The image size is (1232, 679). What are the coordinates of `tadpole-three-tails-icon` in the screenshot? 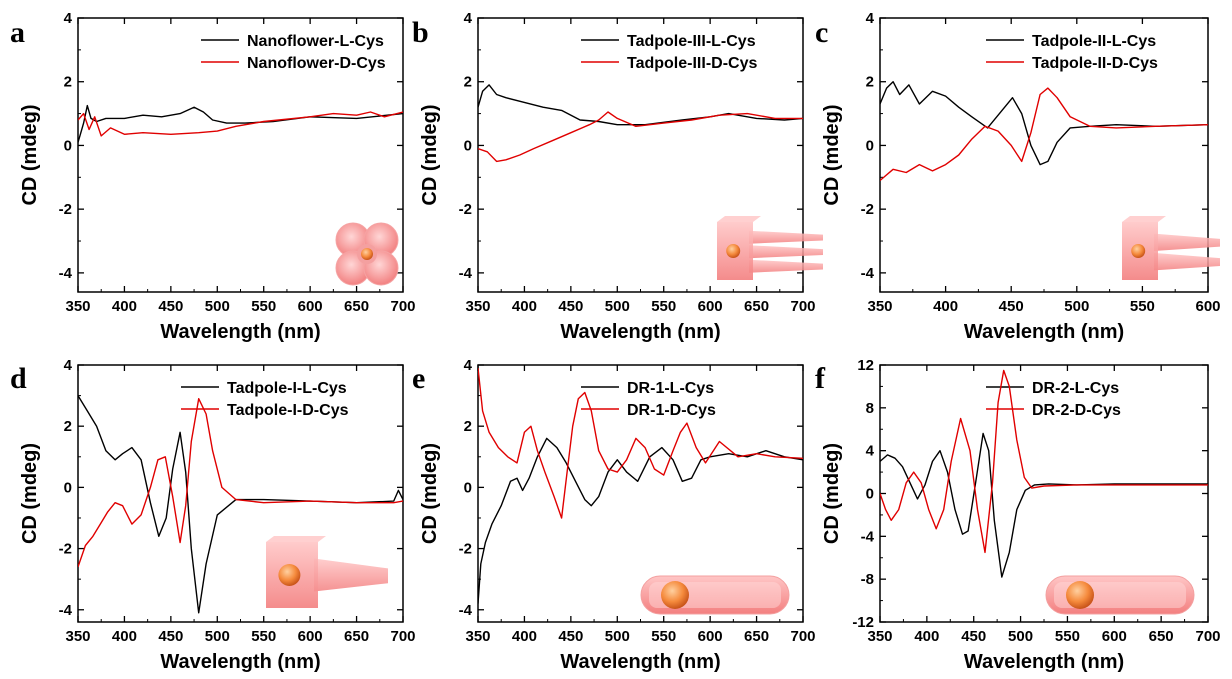 It's located at (770, 248).